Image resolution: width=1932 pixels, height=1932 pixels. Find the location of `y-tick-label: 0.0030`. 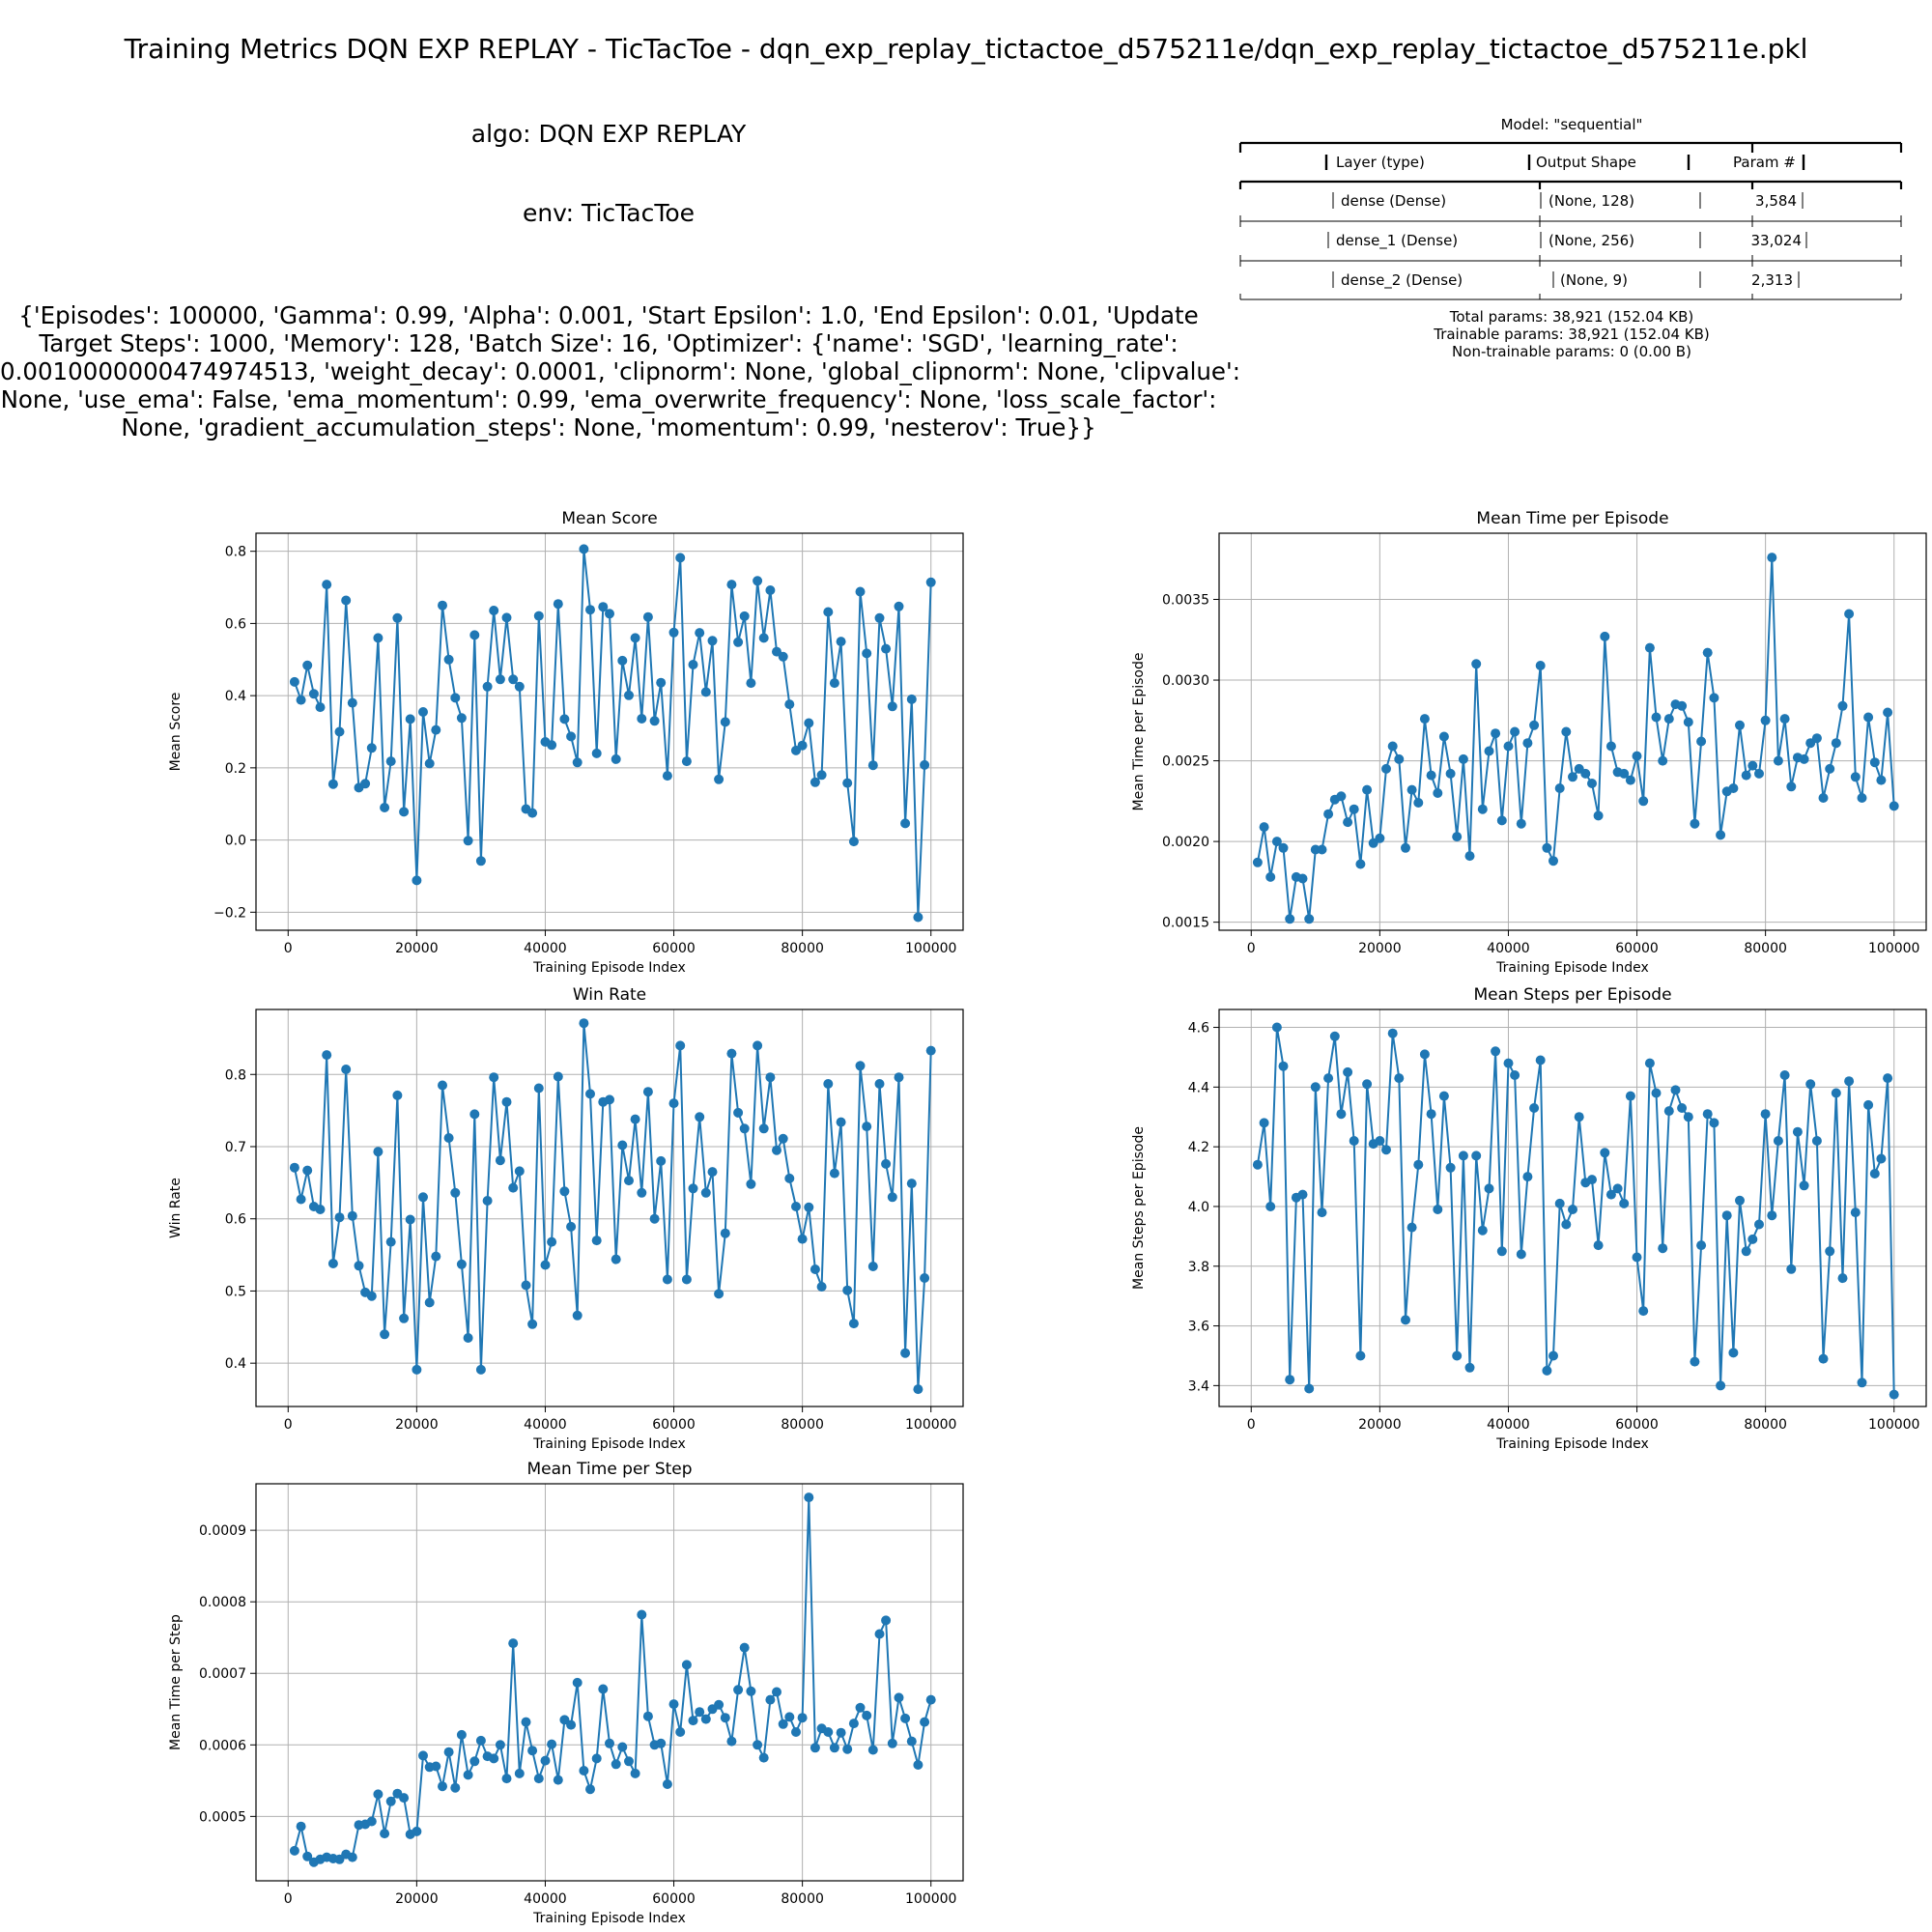

y-tick-label: 0.0030 is located at coordinates (1185, 681).